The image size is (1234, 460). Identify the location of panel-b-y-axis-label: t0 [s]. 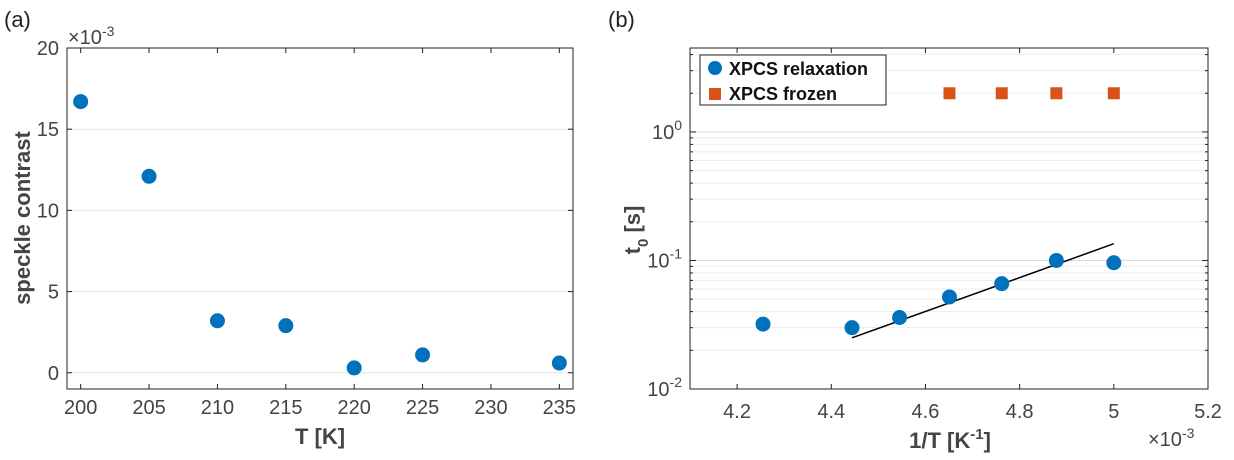
(636, 230).